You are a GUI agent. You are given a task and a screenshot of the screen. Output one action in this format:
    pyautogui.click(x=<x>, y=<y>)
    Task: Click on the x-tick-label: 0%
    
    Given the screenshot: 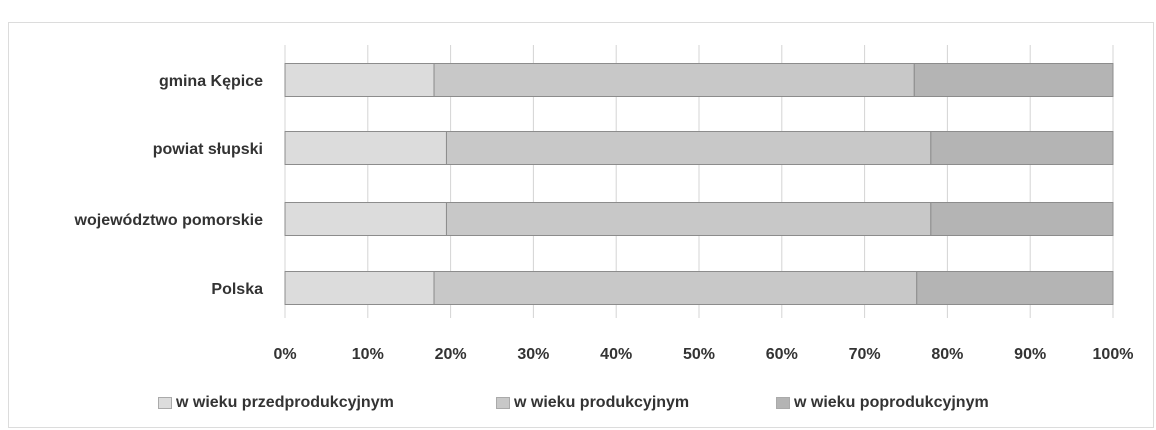 What is the action you would take?
    pyautogui.click(x=284, y=354)
    